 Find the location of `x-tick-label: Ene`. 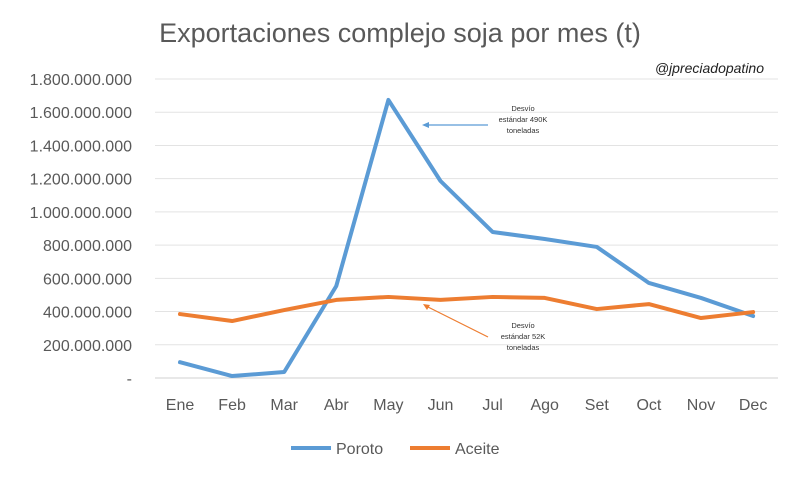

x-tick-label: Ene is located at coordinates (180, 405).